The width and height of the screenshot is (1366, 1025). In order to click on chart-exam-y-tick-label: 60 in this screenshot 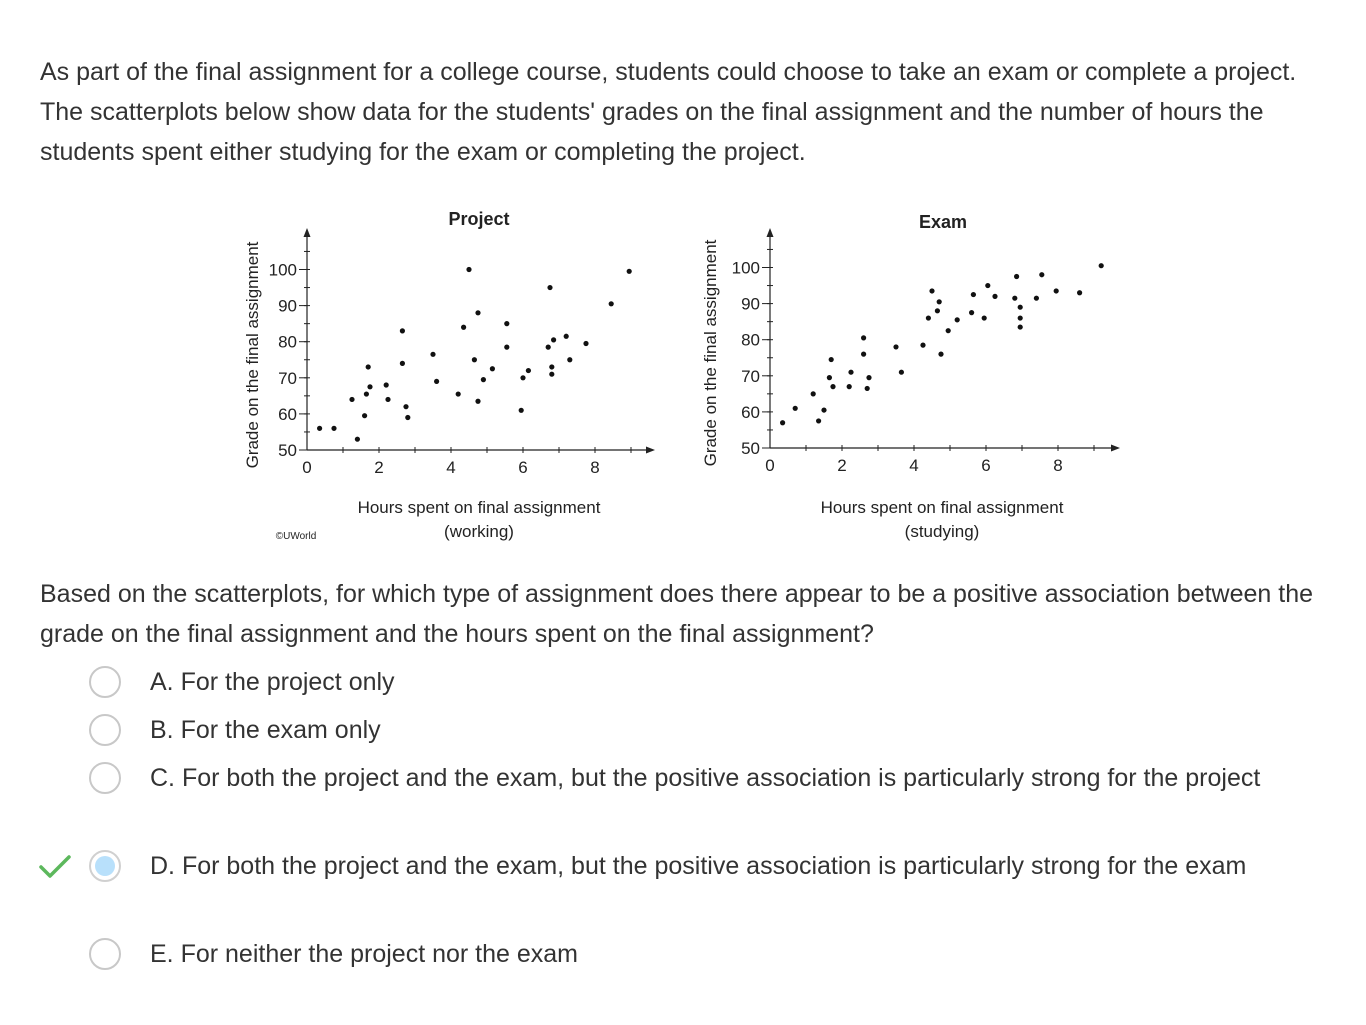, I will do `click(750, 412)`.